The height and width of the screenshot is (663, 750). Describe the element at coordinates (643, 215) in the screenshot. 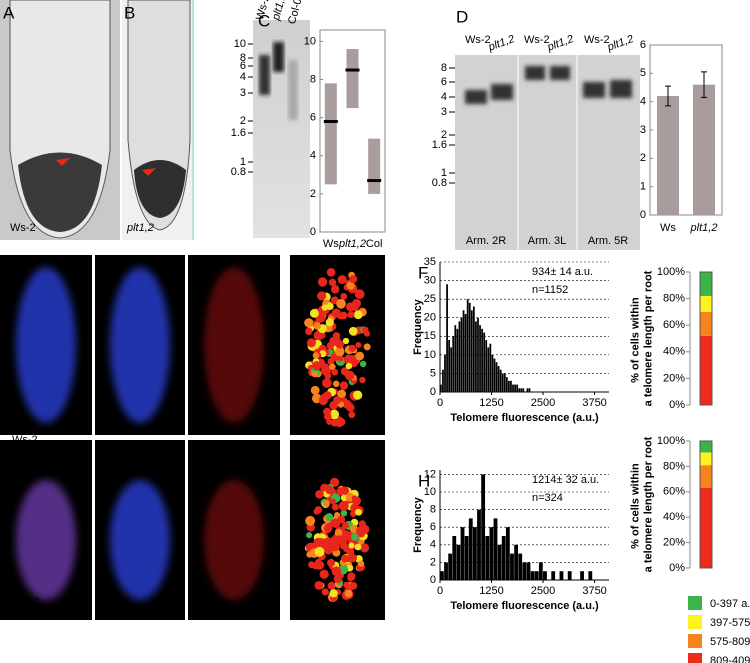

I see `y-tick-label: 0` at that location.